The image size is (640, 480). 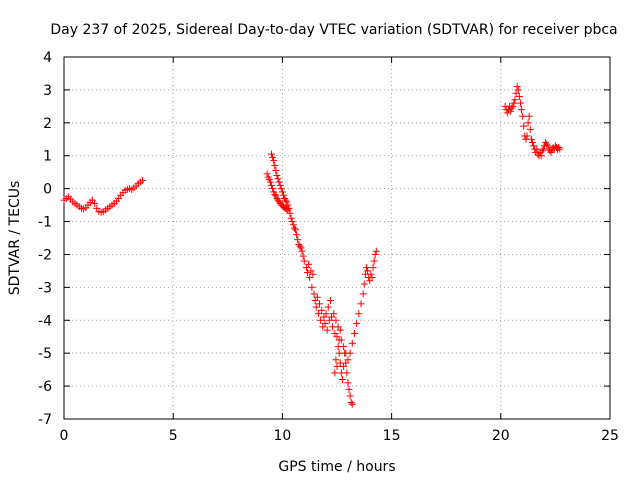 What do you see at coordinates (392, 436) in the screenshot?
I see `x-tick-label: 15` at bounding box center [392, 436].